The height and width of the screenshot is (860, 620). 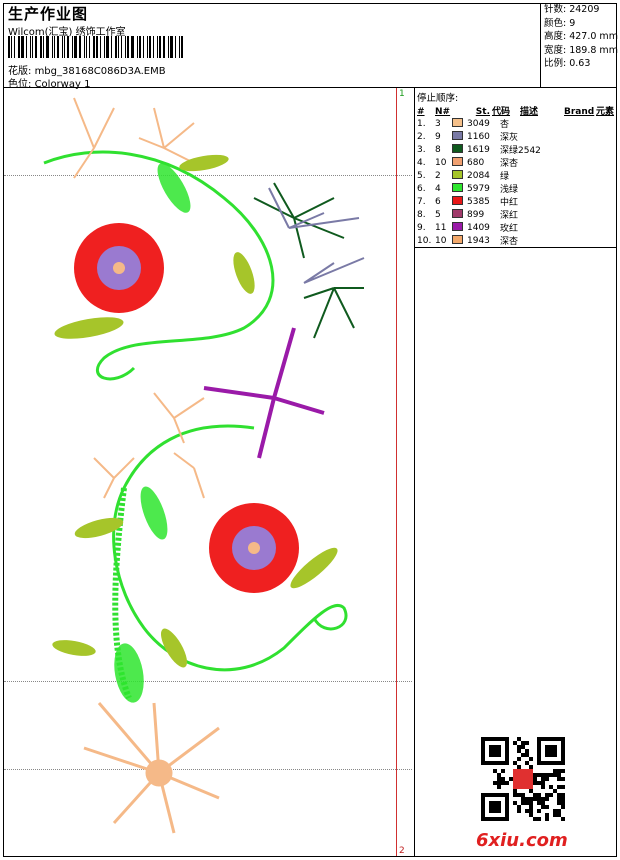 I want to click on stop-row: 4. 10 680 深杏, so click(x=516, y=162).